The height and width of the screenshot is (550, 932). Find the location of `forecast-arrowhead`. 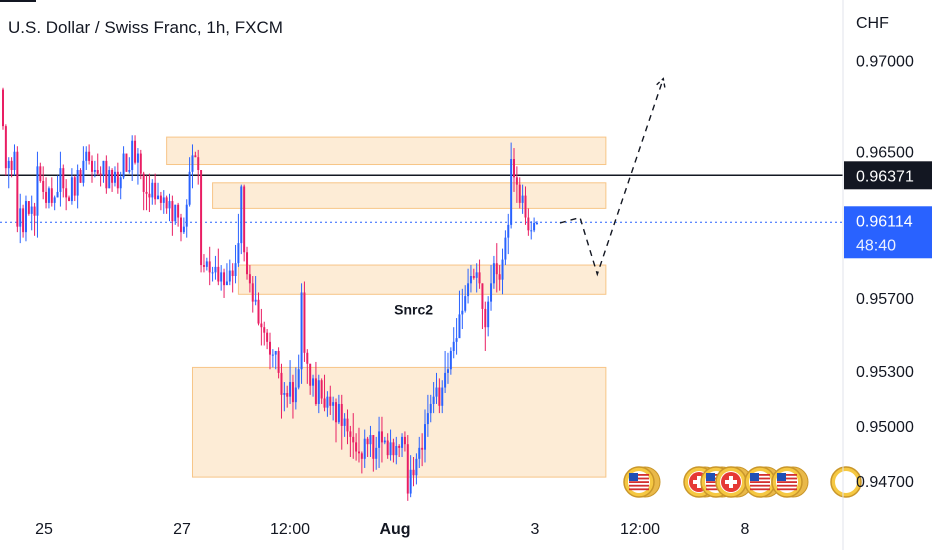

forecast-arrowhead is located at coordinates (661, 82).